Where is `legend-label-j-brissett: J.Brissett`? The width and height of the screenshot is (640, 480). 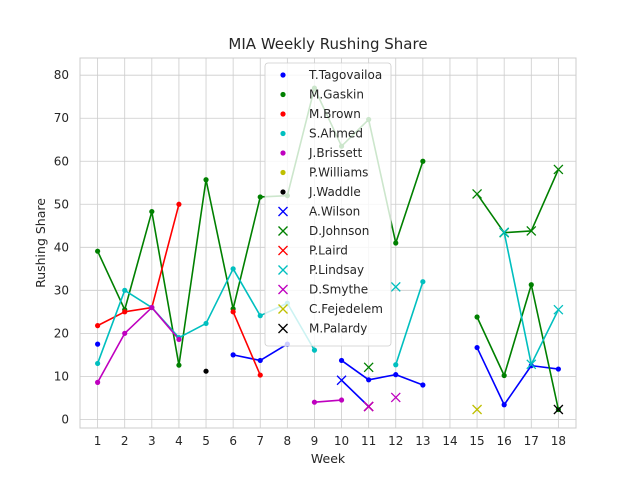
legend-label-j-brissett: J.Brissett is located at coordinates (335, 153).